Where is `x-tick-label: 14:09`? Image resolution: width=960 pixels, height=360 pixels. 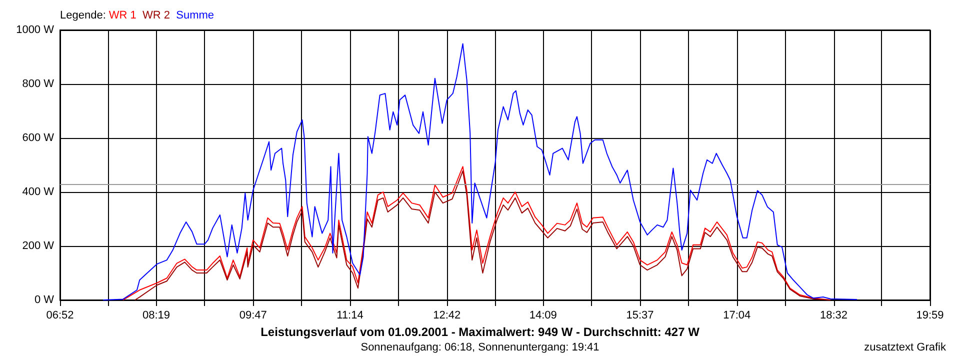 x-tick-label: 14:09 is located at coordinates (543, 316).